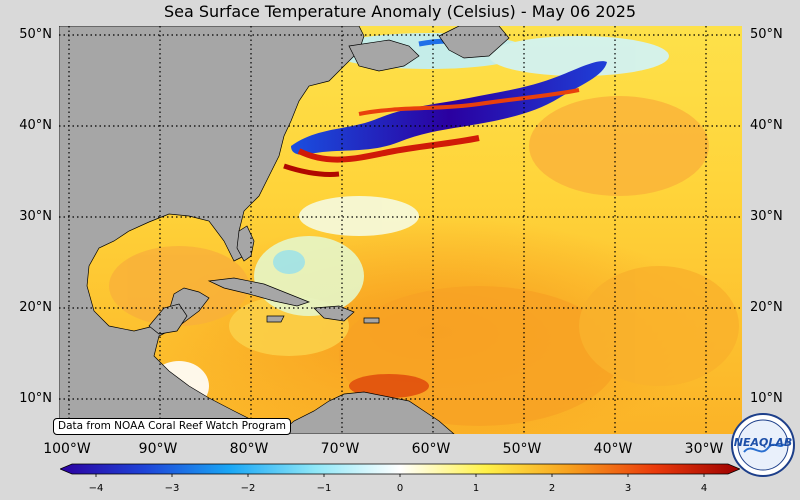 The width and height of the screenshot is (800, 500). I want to click on colorbar, so click(400, 470).